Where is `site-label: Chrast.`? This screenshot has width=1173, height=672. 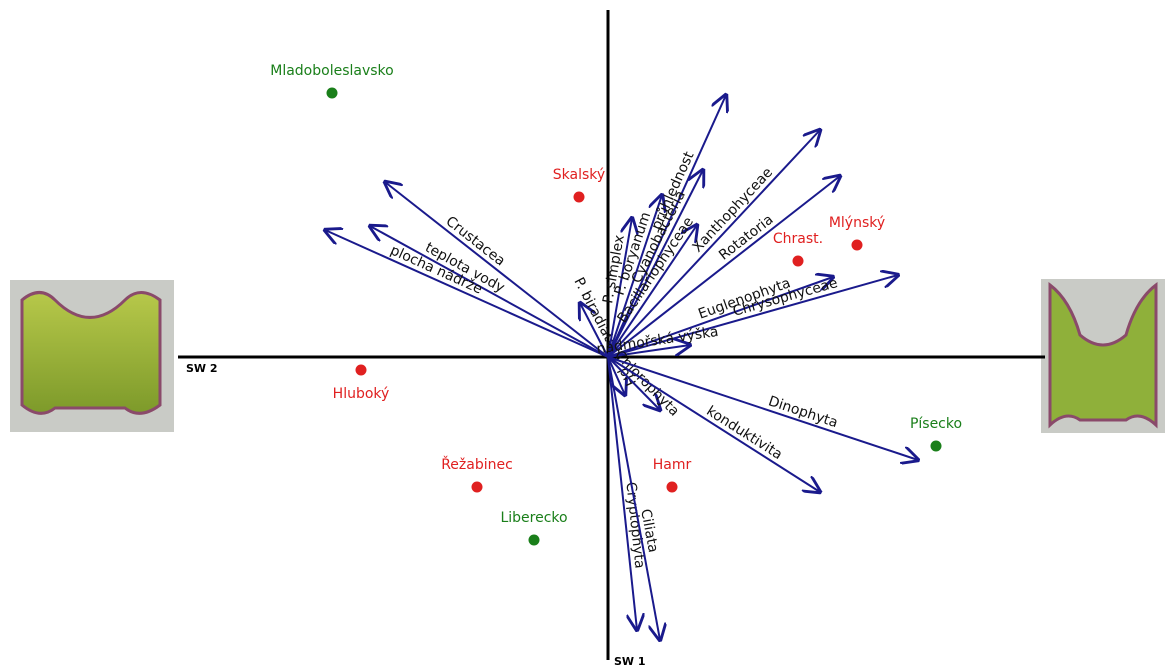 site-label: Chrast. is located at coordinates (798, 239).